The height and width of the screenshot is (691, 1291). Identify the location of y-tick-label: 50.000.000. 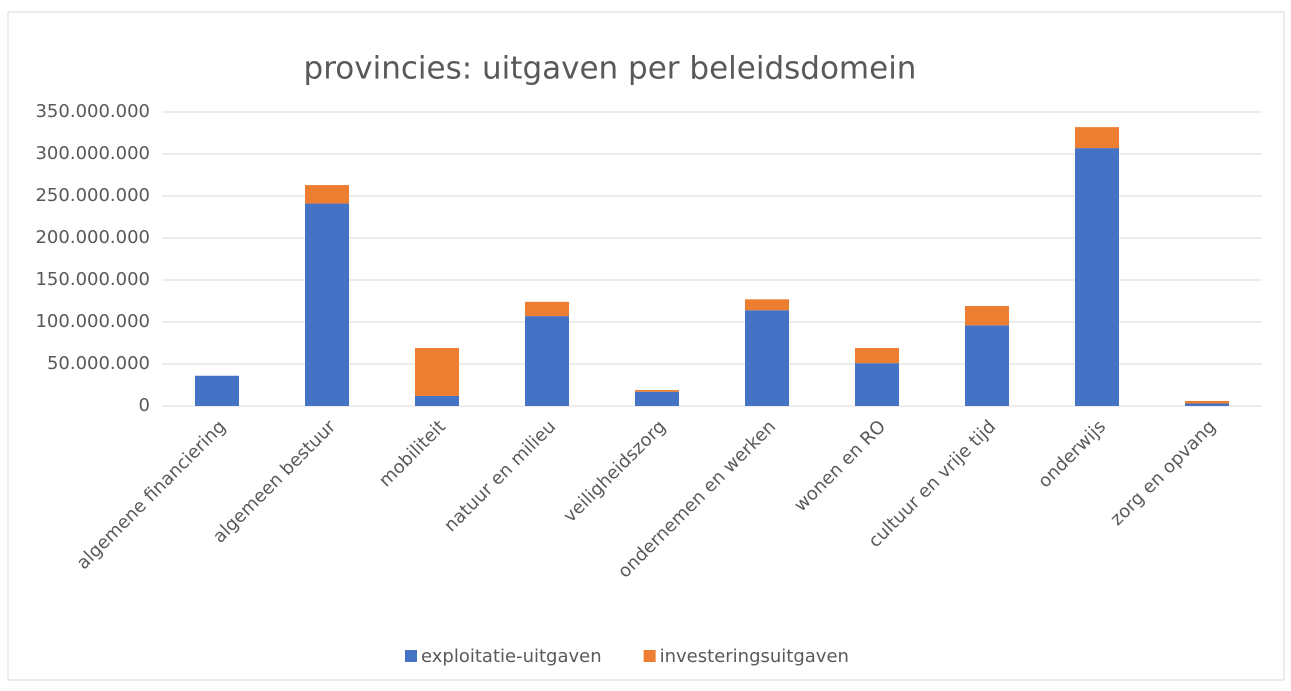
(98, 363).